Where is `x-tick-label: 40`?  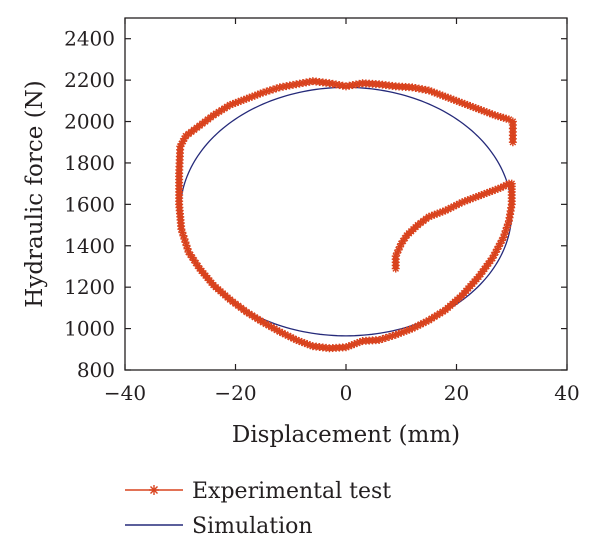
x-tick-label: 40 is located at coordinates (566, 393).